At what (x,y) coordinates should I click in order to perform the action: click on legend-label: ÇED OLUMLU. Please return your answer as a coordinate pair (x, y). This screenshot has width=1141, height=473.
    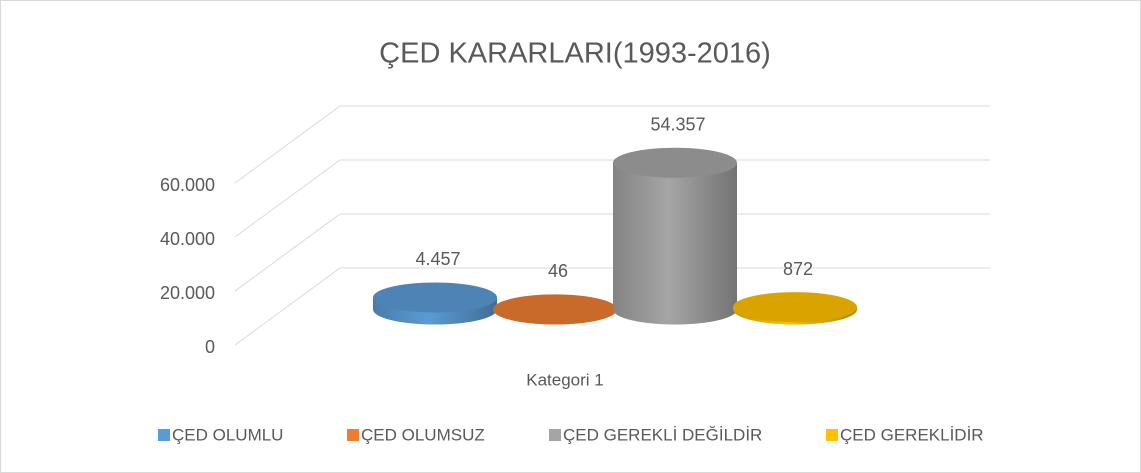
    Looking at the image, I should click on (227, 434).